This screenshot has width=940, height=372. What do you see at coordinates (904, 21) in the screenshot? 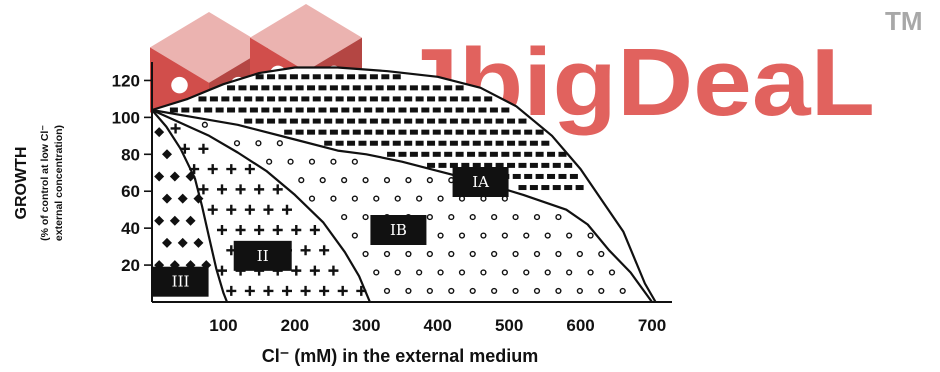
I see `watermark-trademark: TM` at bounding box center [904, 21].